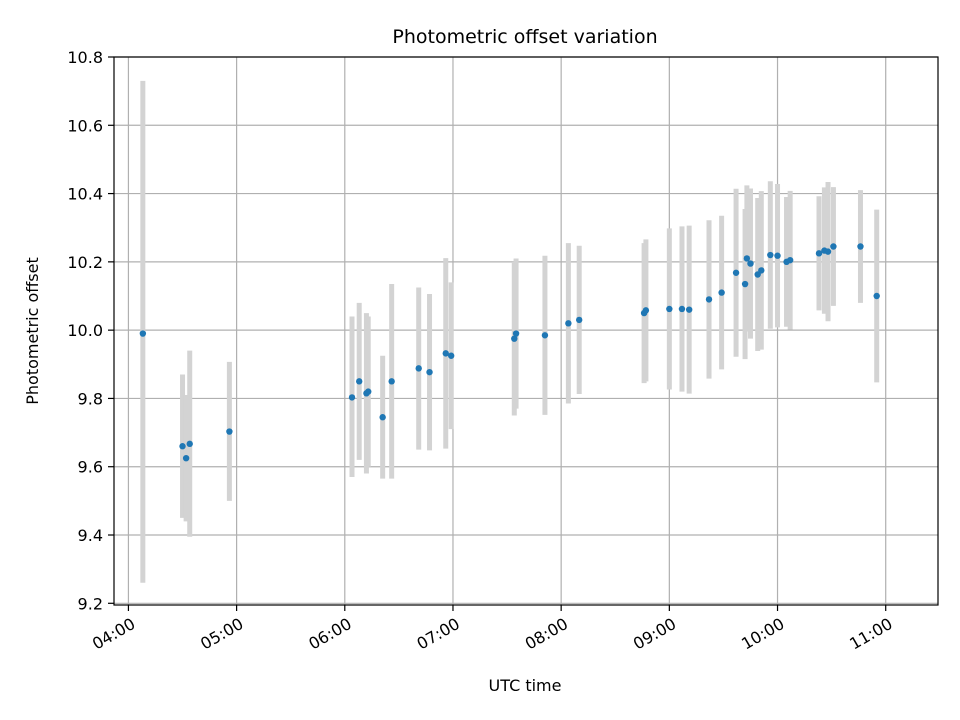 The height and width of the screenshot is (720, 960). Describe the element at coordinates (438, 634) in the screenshot. I see `x-tick-label: 07:00` at that location.